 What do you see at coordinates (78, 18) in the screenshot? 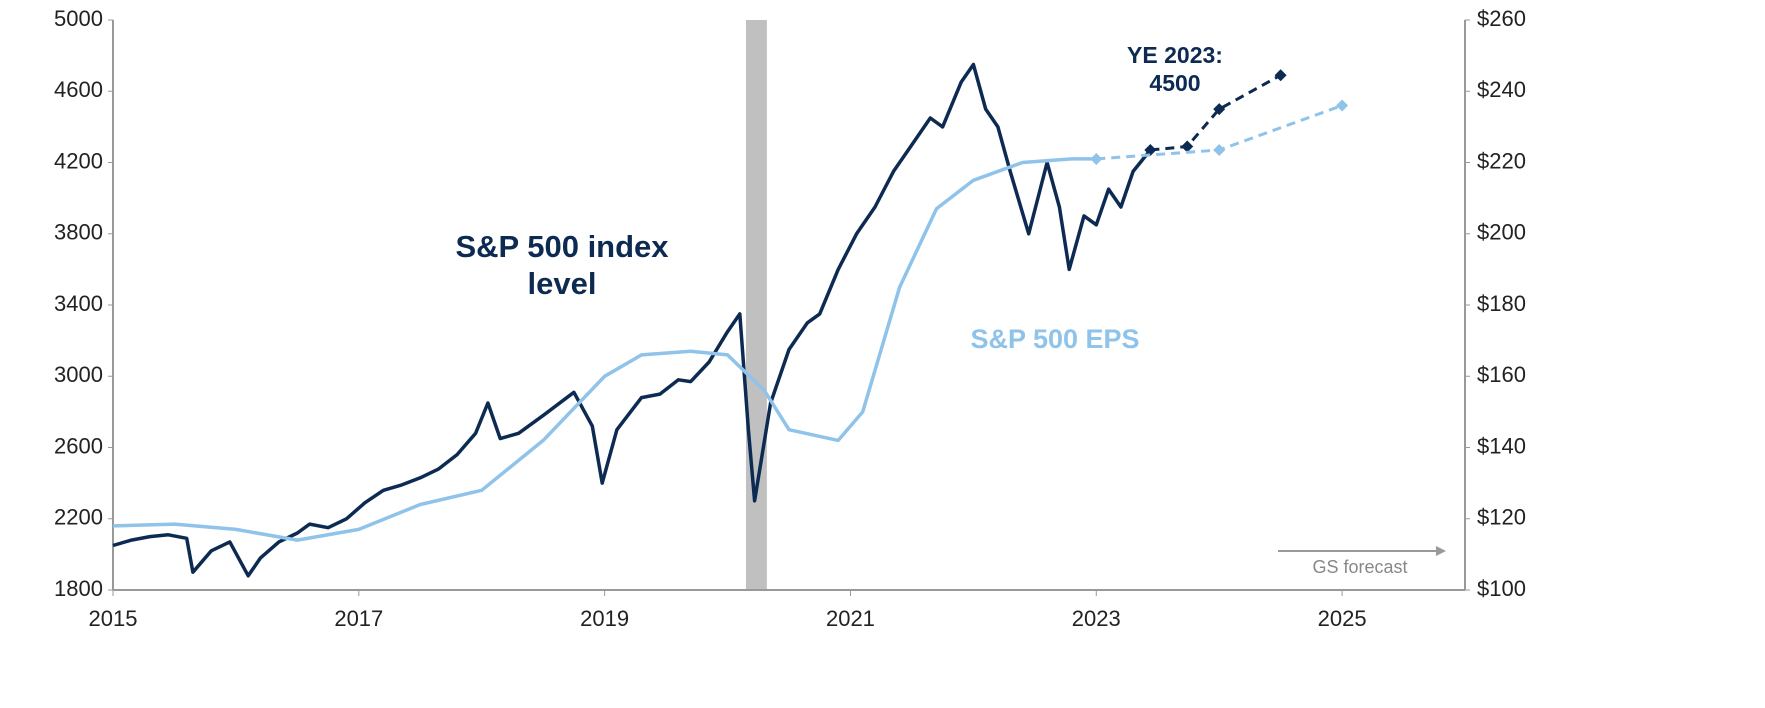
I see `y-tick-label: 5000` at bounding box center [78, 18].